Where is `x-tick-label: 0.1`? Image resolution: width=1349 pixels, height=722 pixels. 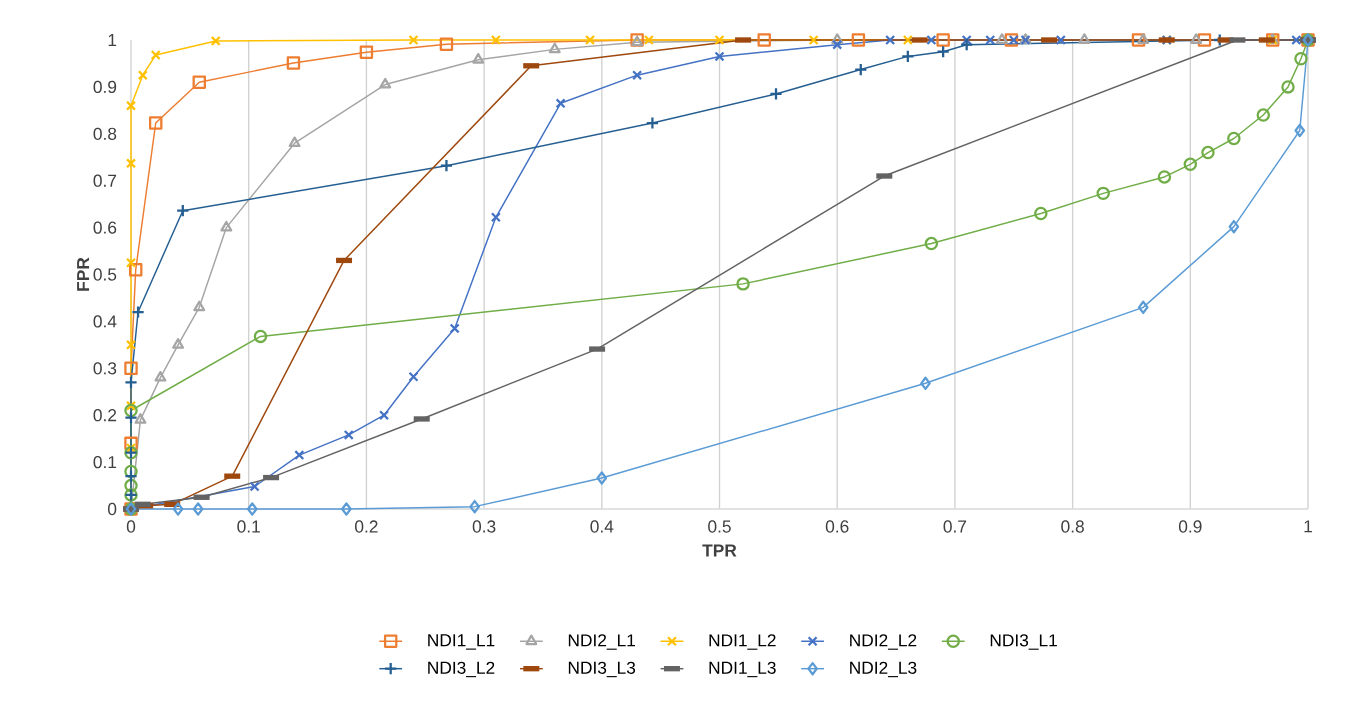
x-tick-label: 0.1 is located at coordinates (248, 526).